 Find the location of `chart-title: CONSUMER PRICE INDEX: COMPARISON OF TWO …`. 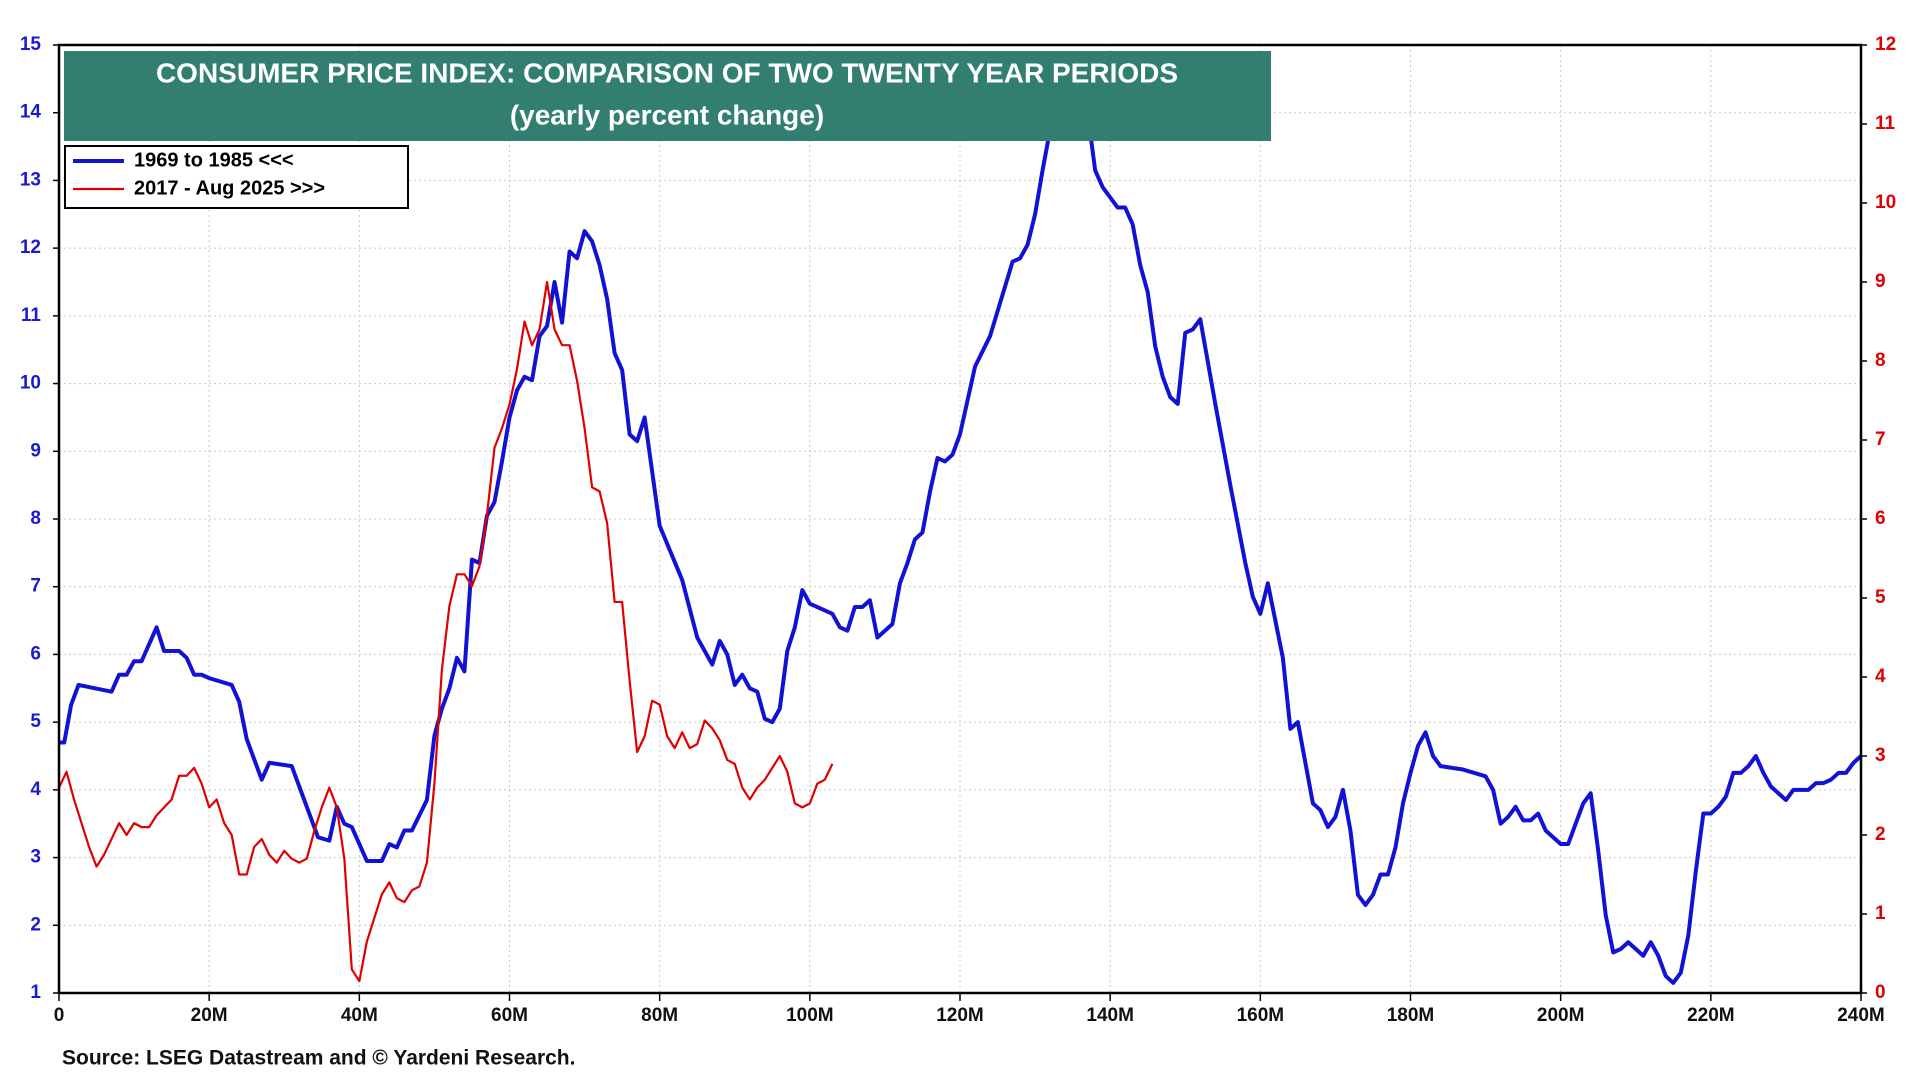

chart-title: CONSUMER PRICE INDEX: COMPARISON OF TWO … is located at coordinates (667, 72).